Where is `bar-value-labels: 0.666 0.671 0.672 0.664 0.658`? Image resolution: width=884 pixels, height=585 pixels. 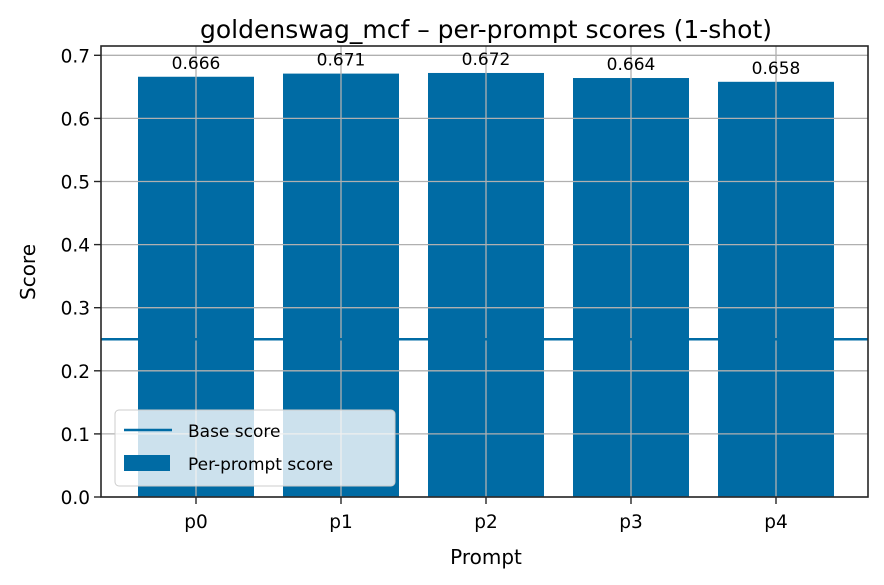 bar-value-labels: 0.666 0.671 0.672 0.664 0.658 is located at coordinates (486, 64).